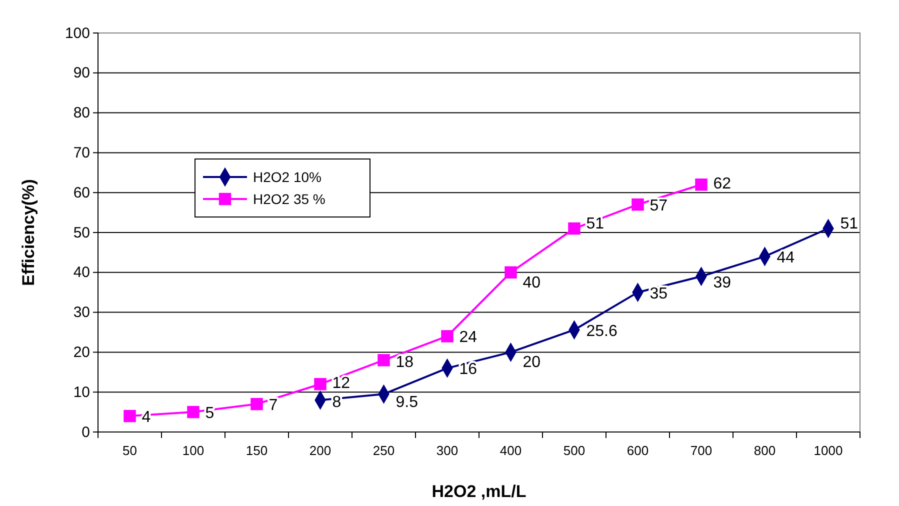 This screenshot has width=899, height=506. Describe the element at coordinates (81, 113) in the screenshot. I see `y-tick-label: 80` at that location.